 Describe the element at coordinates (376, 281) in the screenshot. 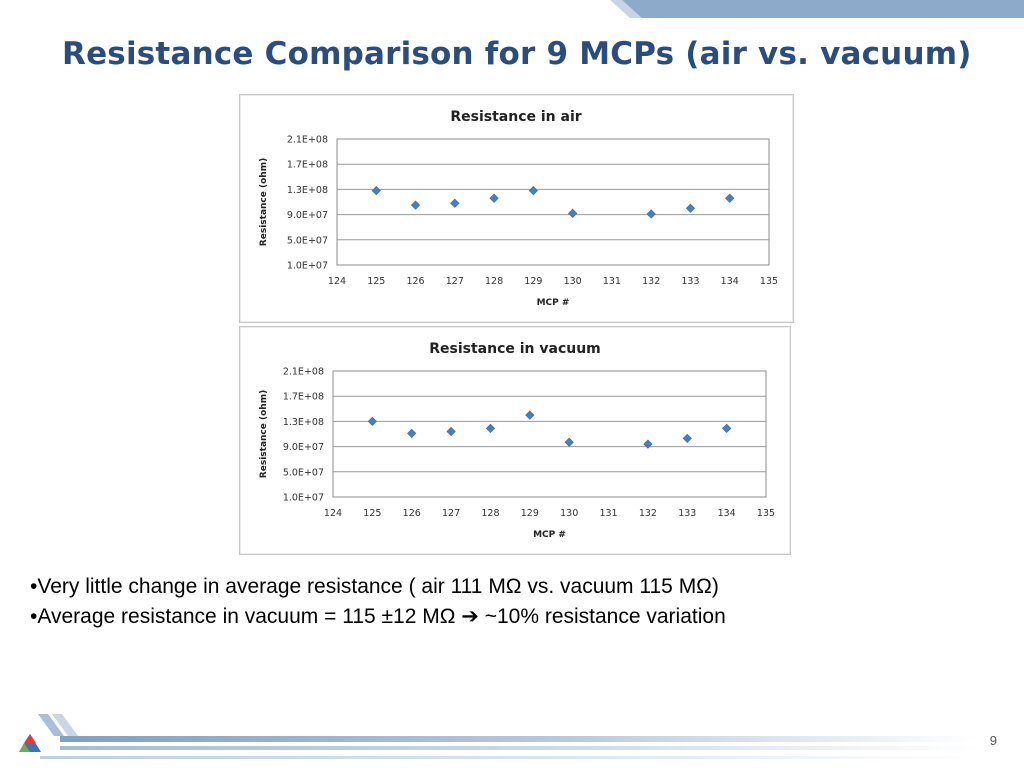

I see `air-x-tick-label: 125` at that location.